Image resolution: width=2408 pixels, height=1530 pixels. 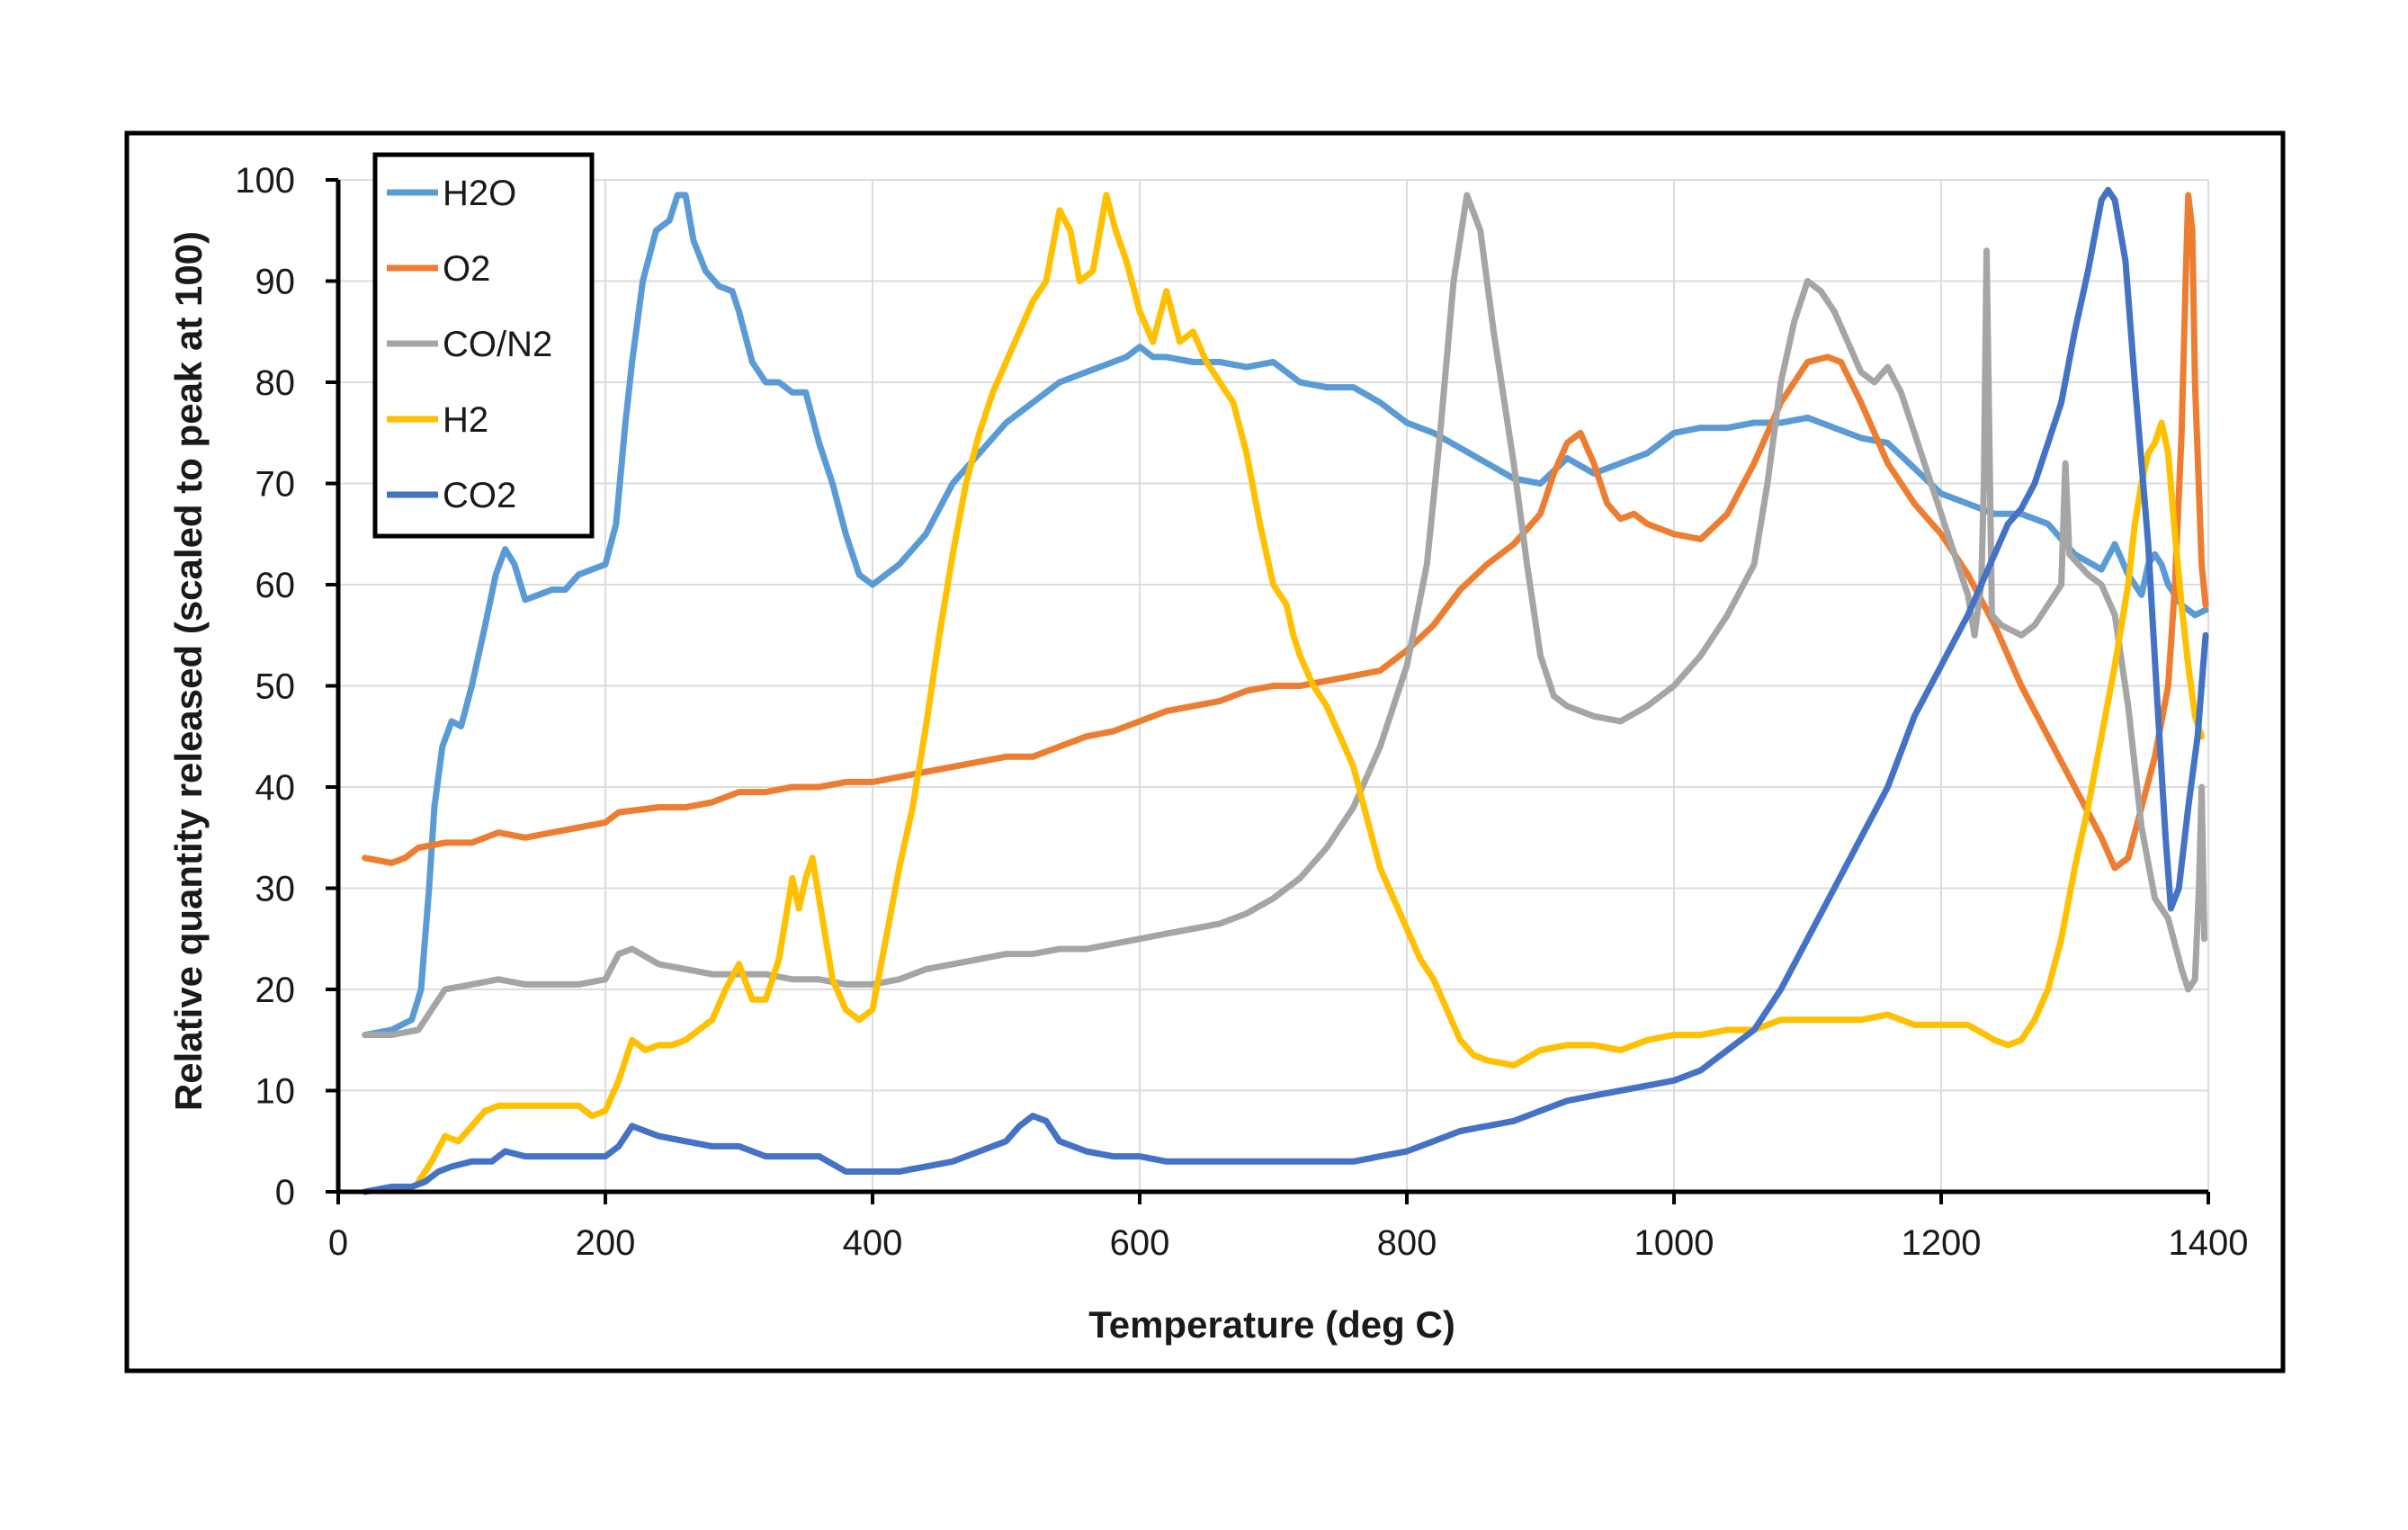 What do you see at coordinates (275, 585) in the screenshot?
I see `y-tick-label: 60` at bounding box center [275, 585].